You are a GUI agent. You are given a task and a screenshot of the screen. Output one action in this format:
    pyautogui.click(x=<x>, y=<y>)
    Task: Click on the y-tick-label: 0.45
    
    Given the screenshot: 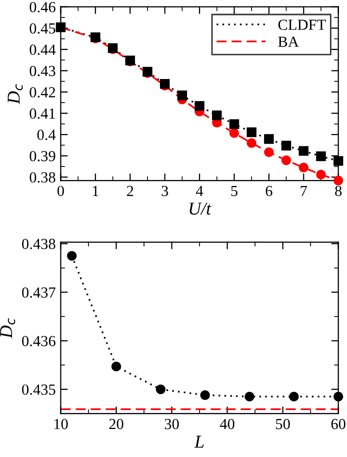 What is the action you would take?
    pyautogui.click(x=43, y=28)
    